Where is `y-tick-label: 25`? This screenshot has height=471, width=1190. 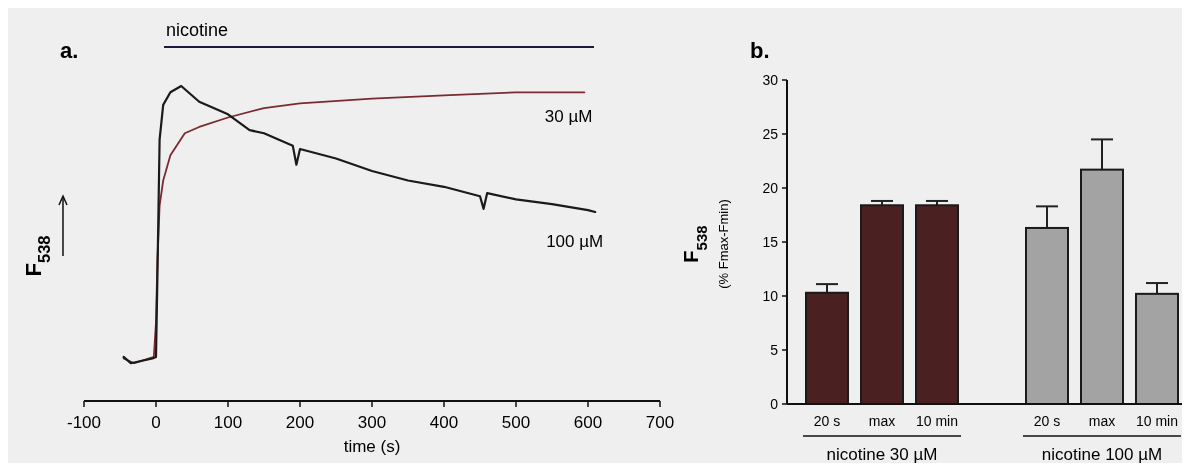 y-tick-label: 25 is located at coordinates (770, 134).